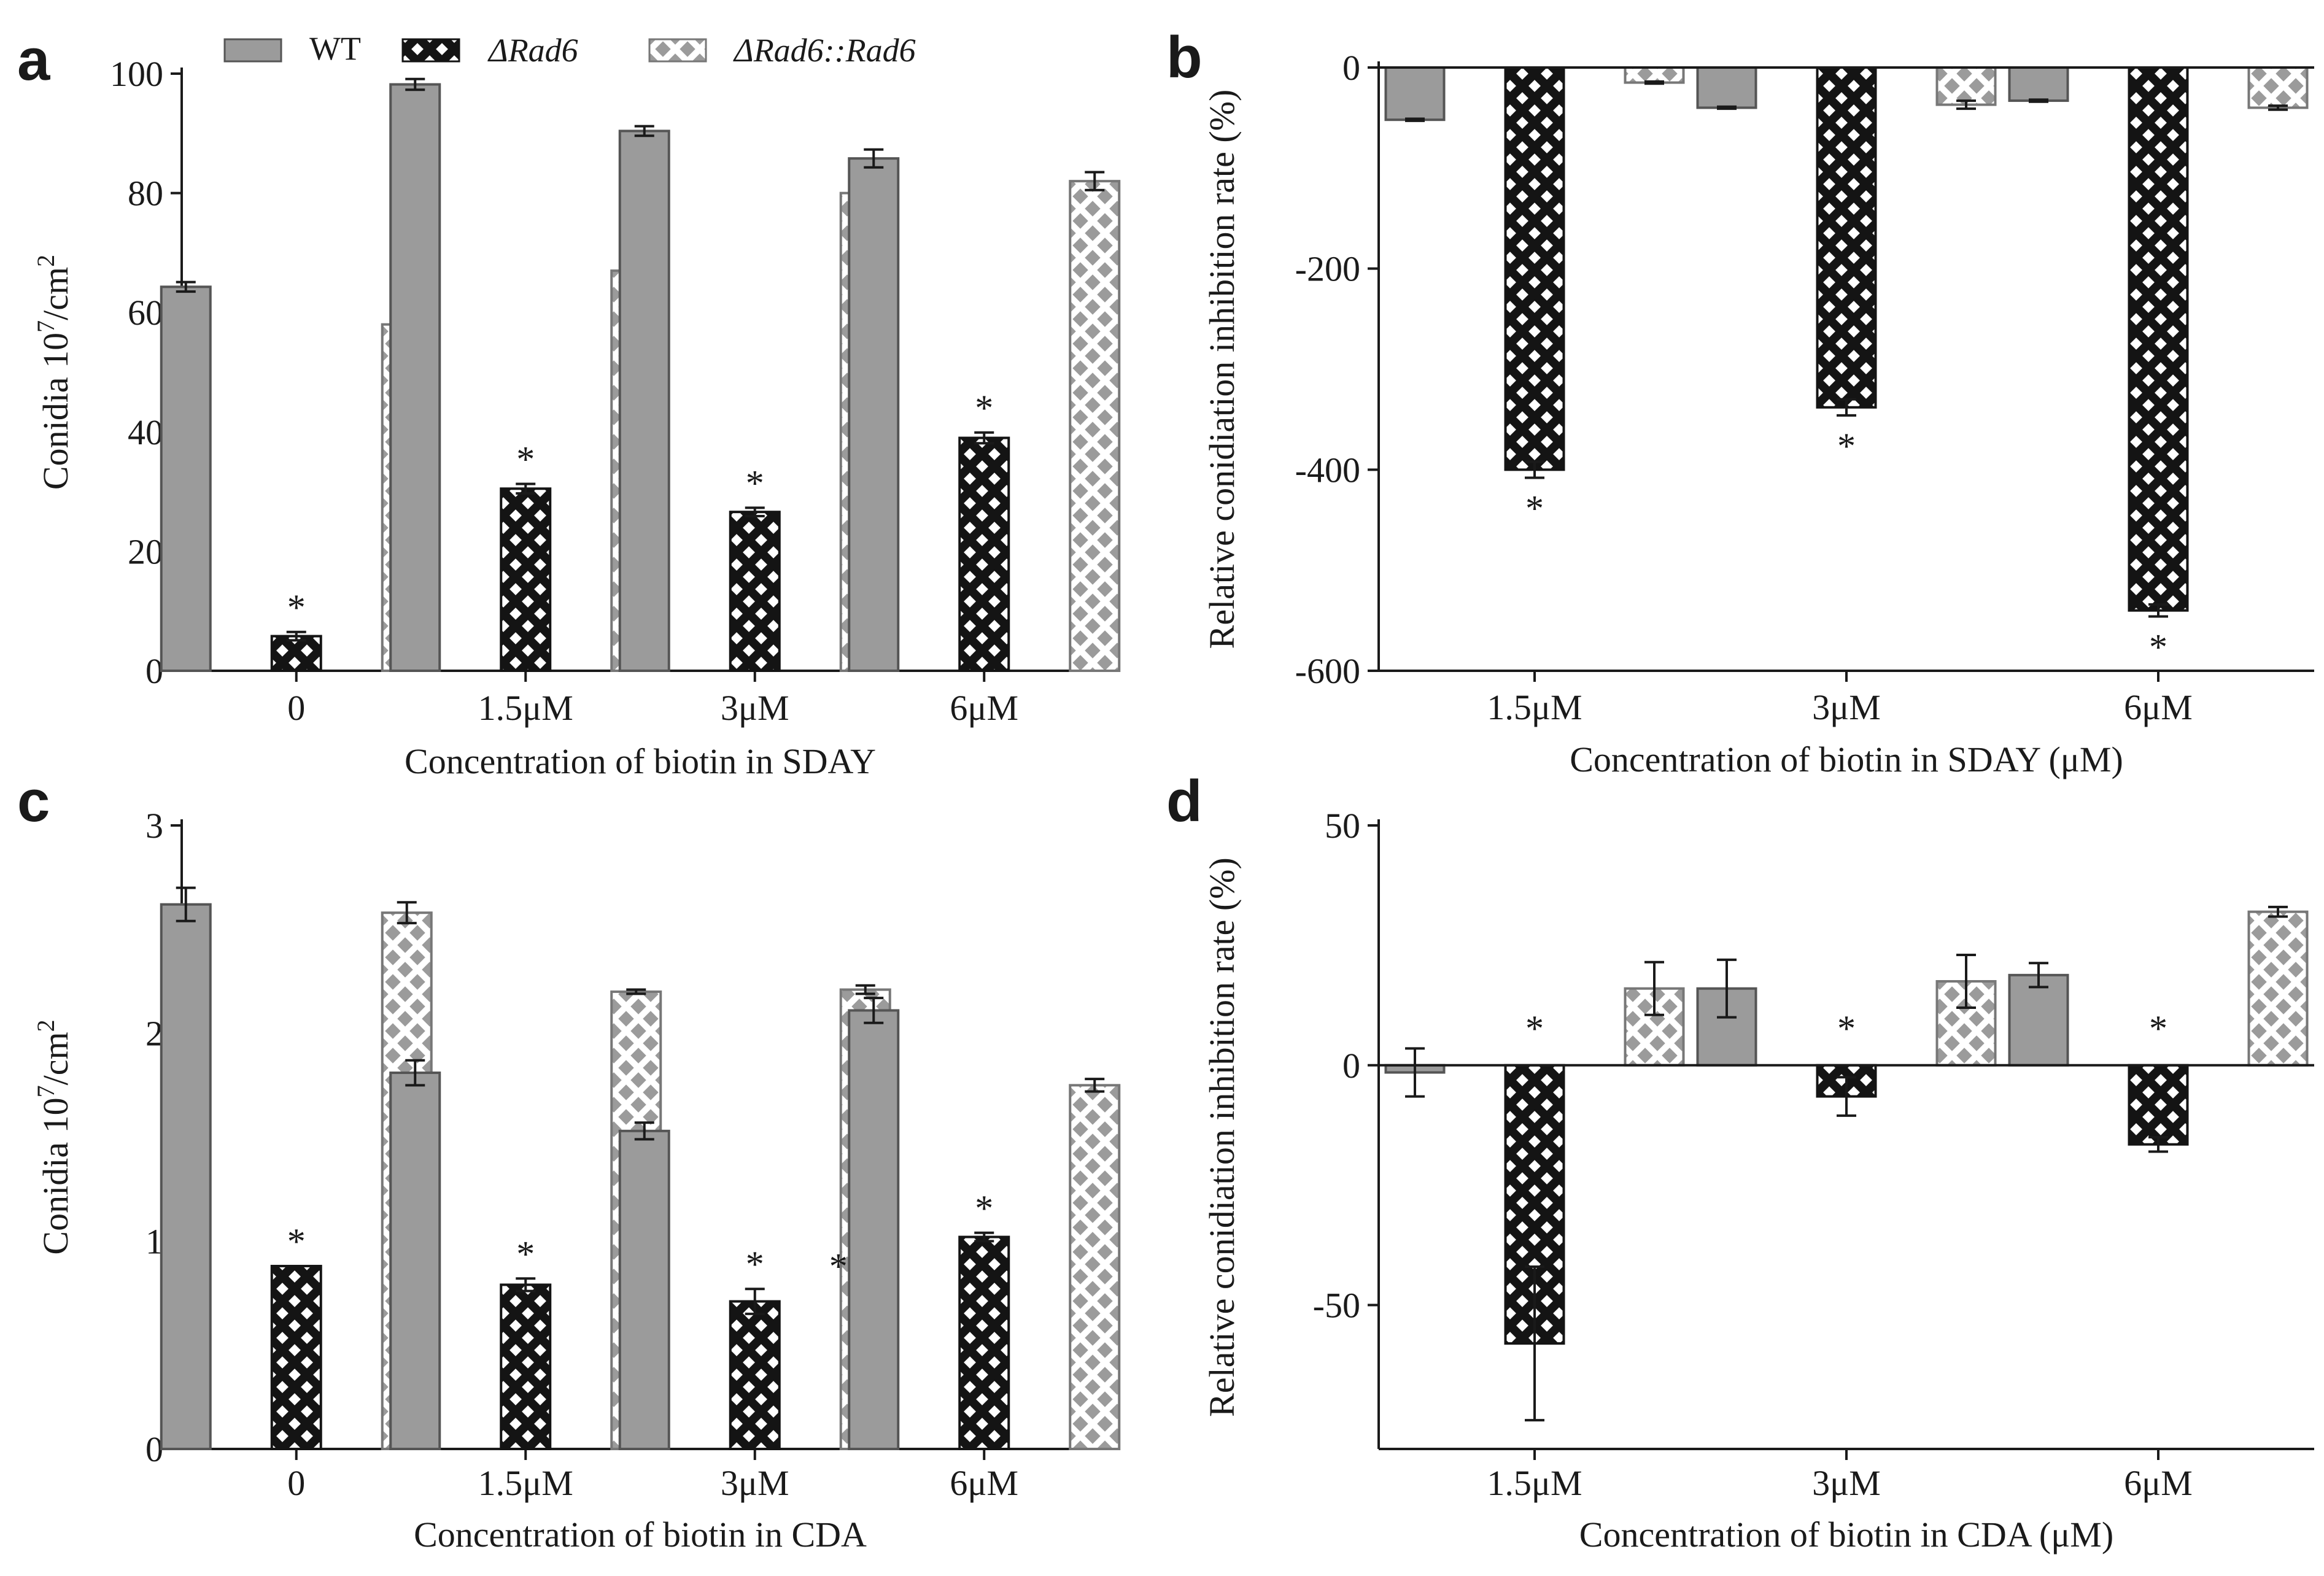 The width and height of the screenshot is (2324, 1576). I want to click on legend-item-rad6: ΔRad6, so click(489, 50).